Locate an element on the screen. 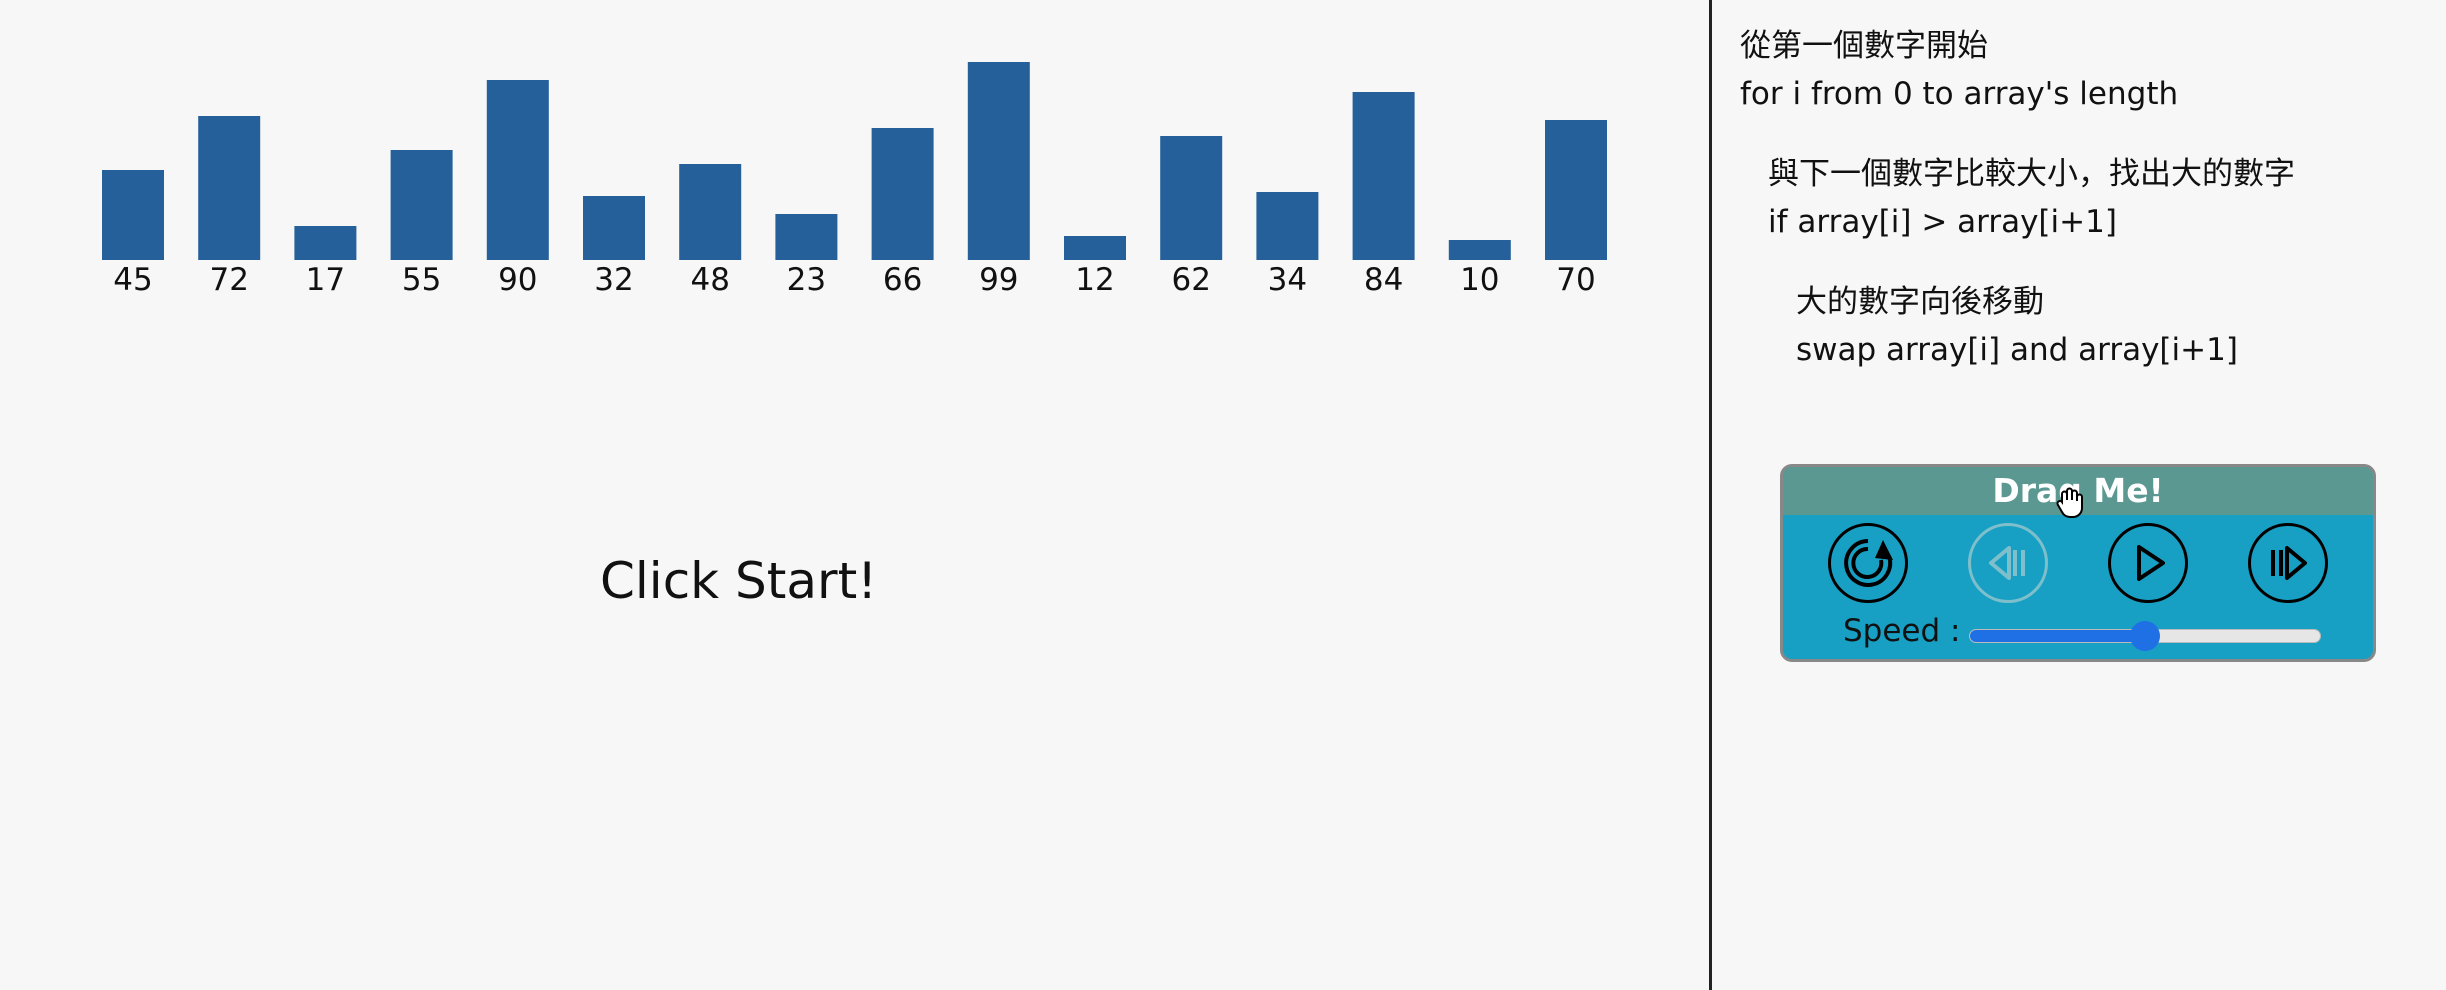 This screenshot has height=990, width=2446. bar-value-label: 23 is located at coordinates (806, 280).